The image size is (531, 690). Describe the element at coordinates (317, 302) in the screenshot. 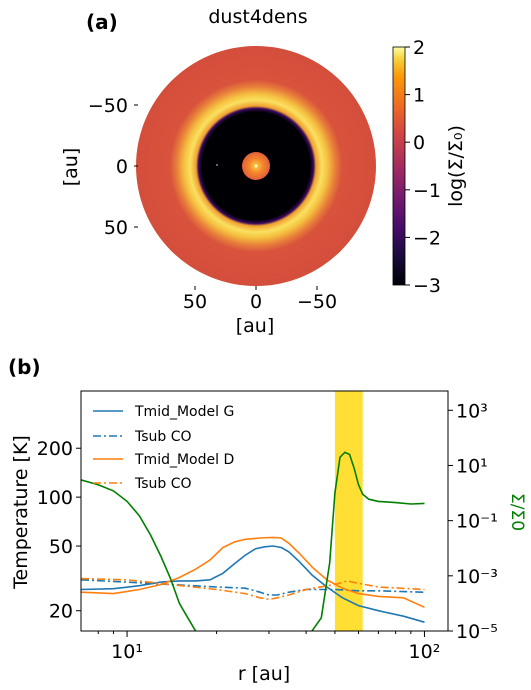

I see `chart-a-xtick-2: −50` at that location.